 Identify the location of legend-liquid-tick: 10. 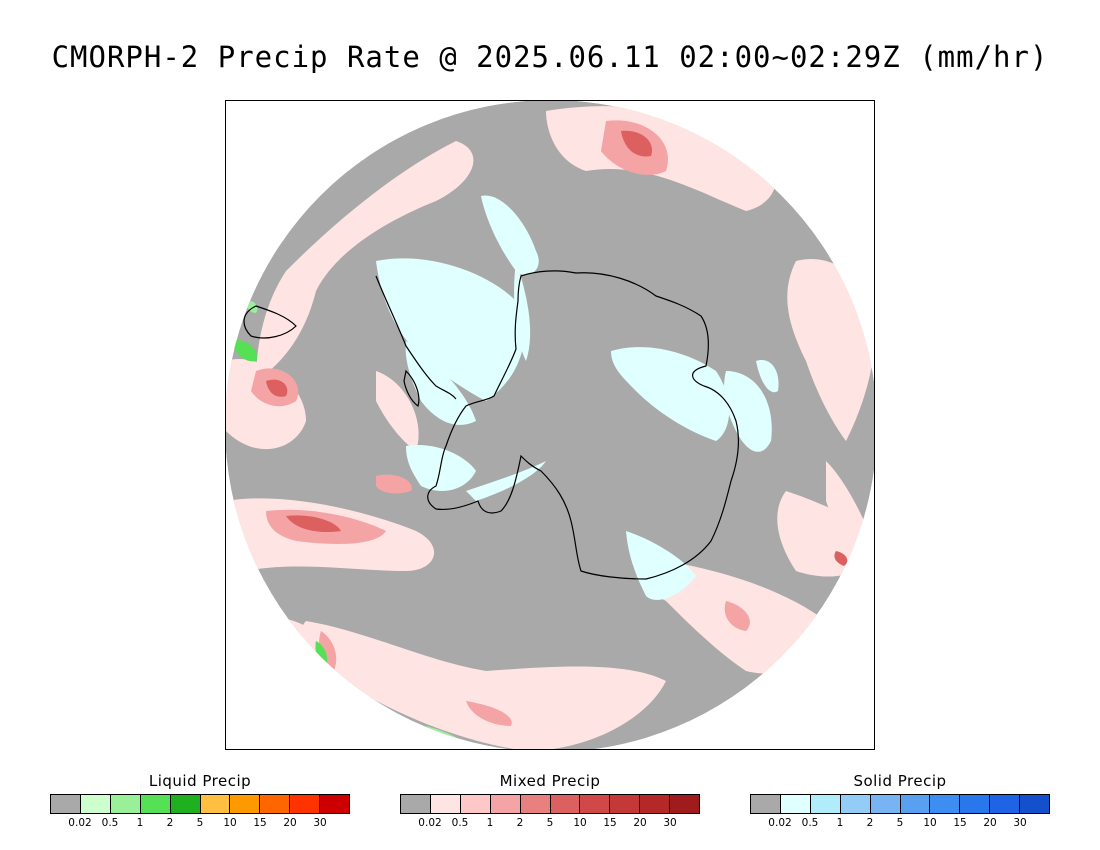
(230, 823).